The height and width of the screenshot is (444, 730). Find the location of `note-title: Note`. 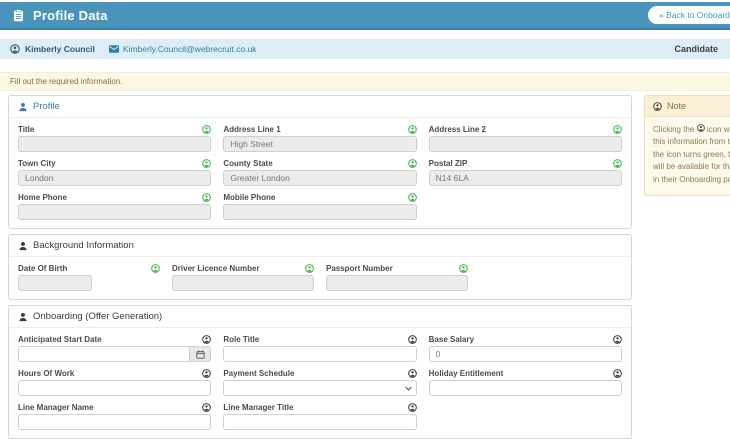

note-title: Note is located at coordinates (677, 106).